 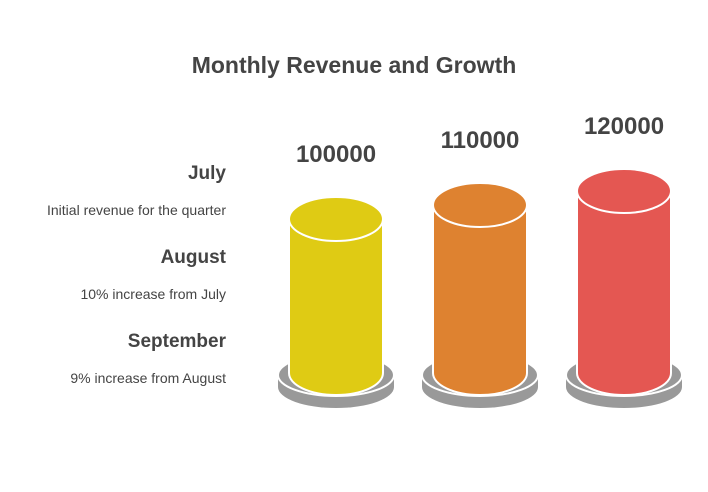 What do you see at coordinates (136, 210) in the screenshot?
I see `legend-description-july: Initial revenue for the quarter` at bounding box center [136, 210].